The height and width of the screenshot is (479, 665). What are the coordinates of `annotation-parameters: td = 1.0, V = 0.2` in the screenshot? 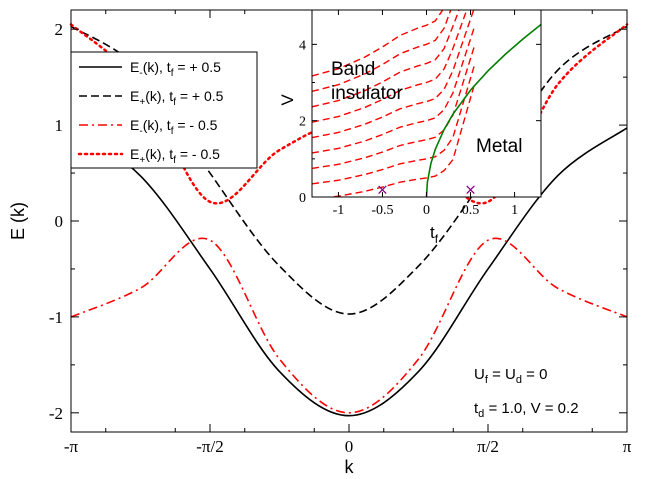 It's located at (526, 410).